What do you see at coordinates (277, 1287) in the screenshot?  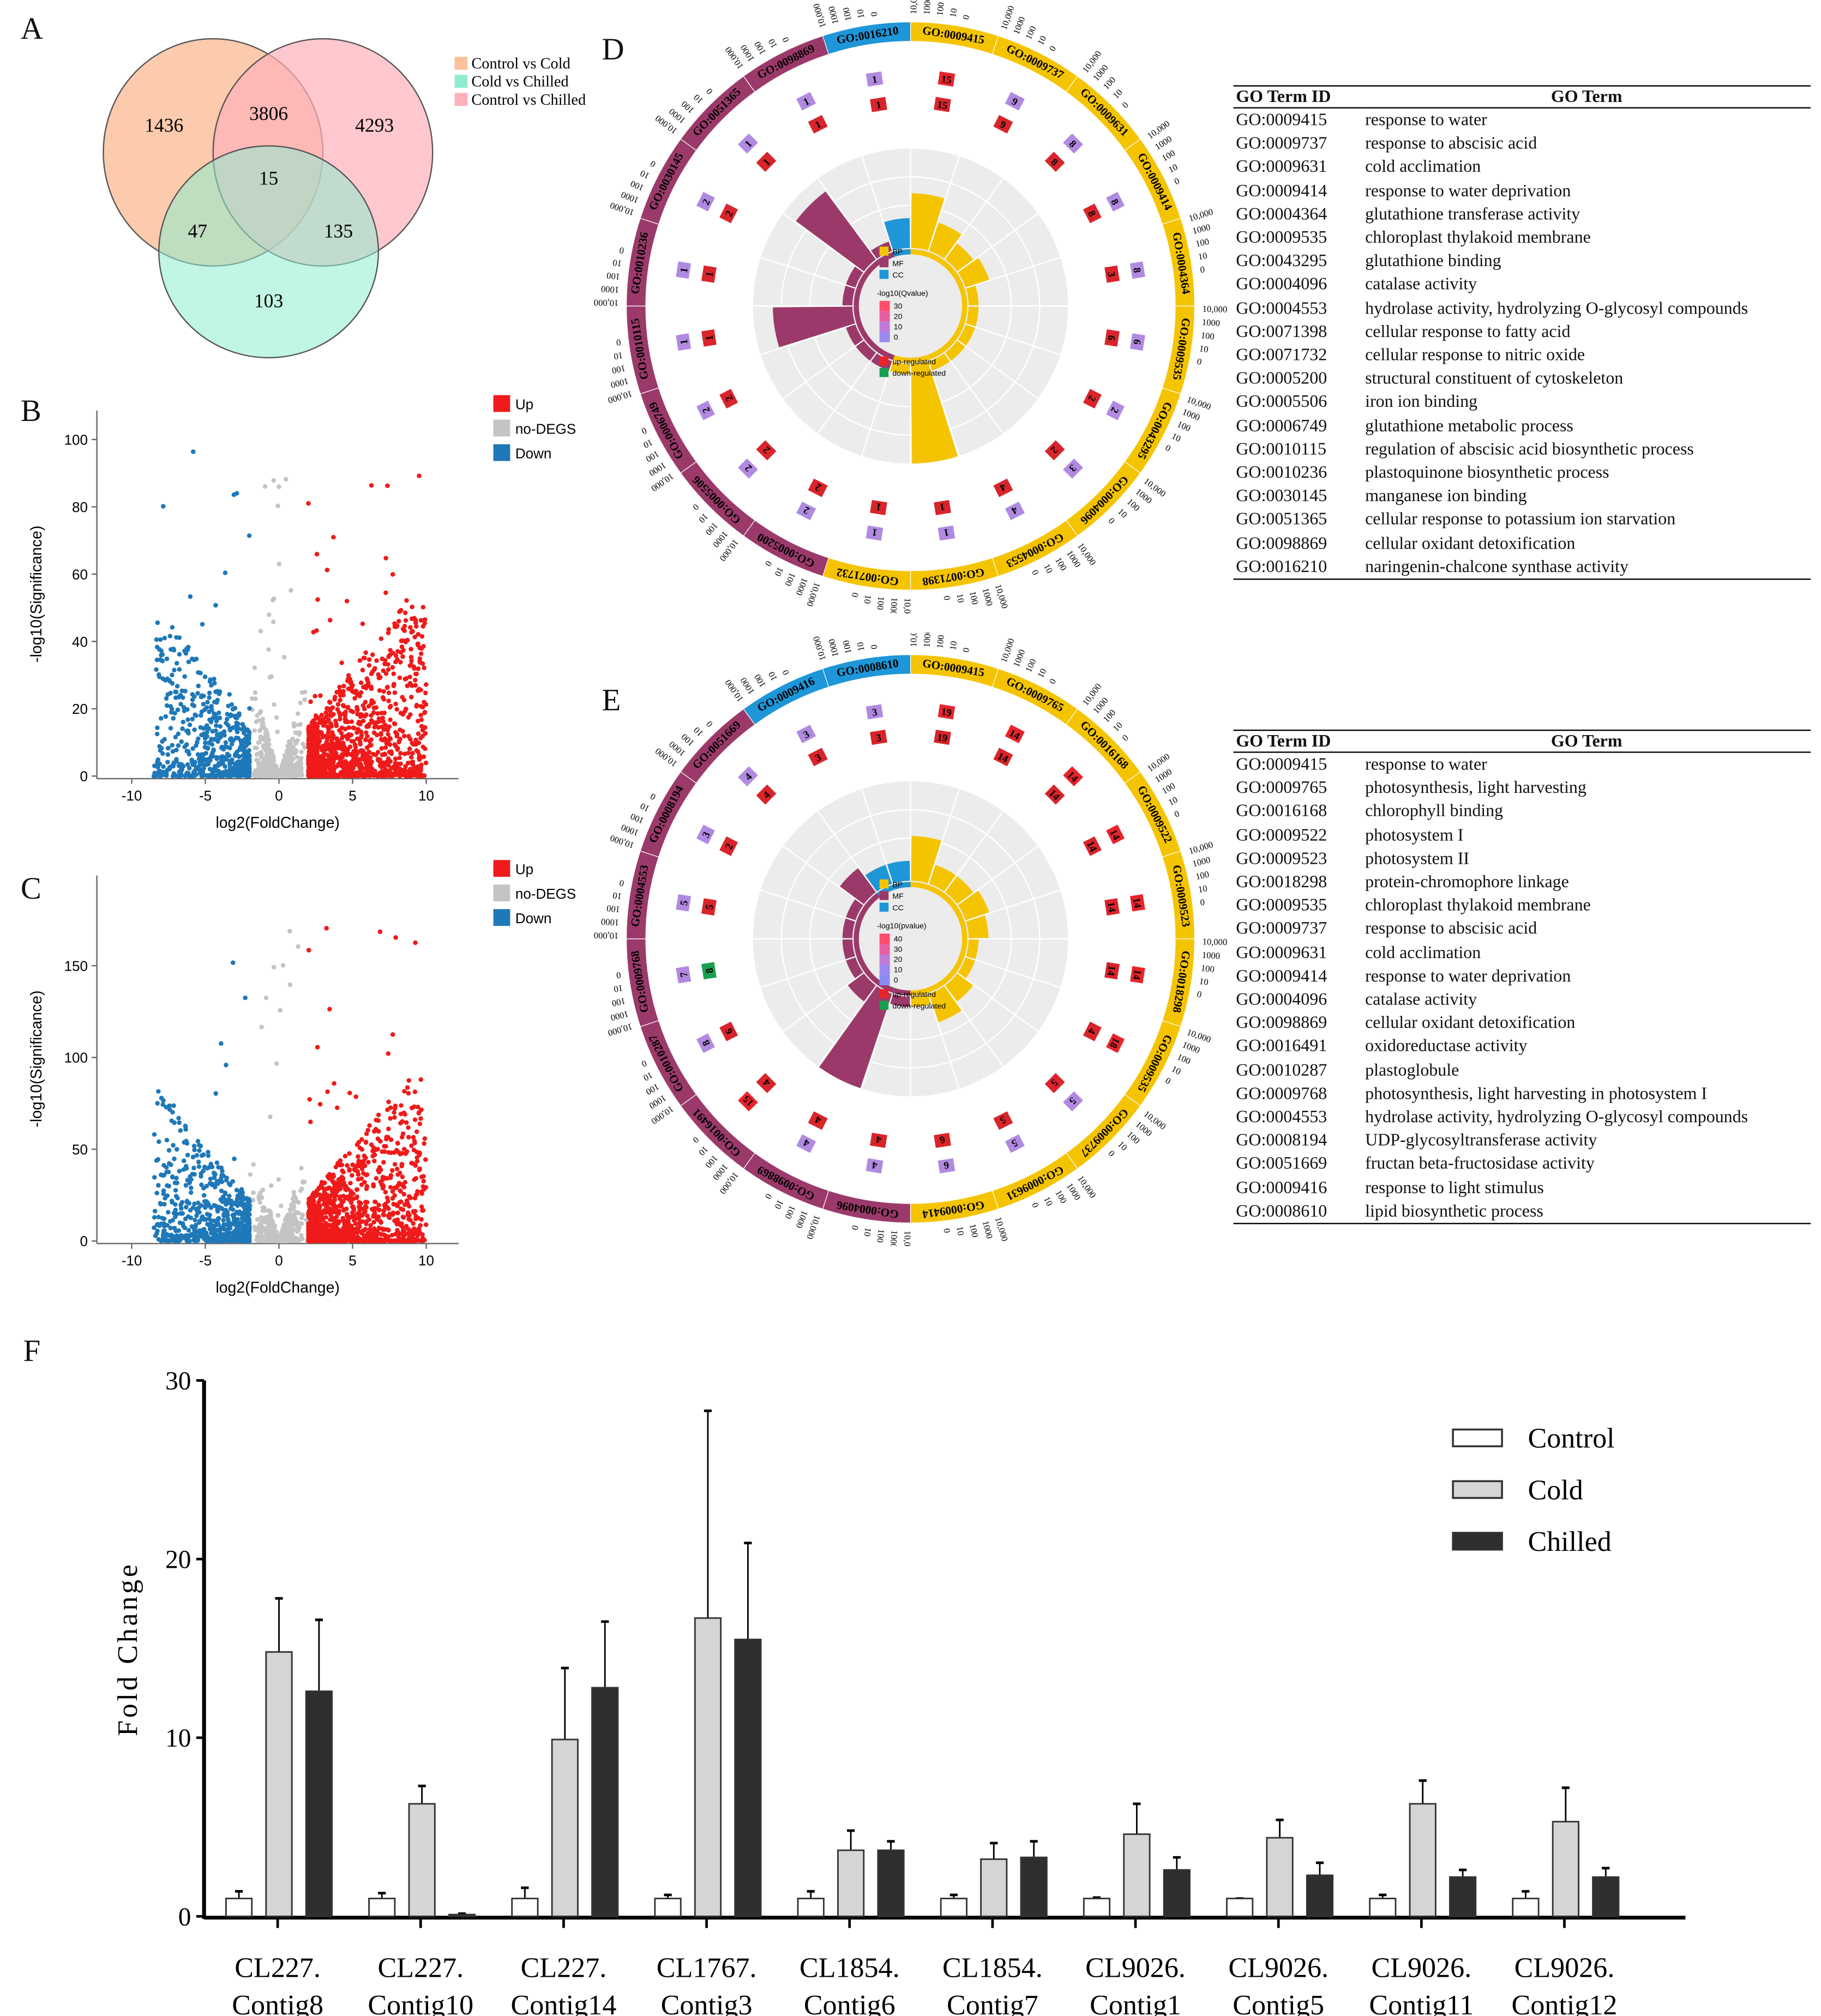 I see `x-axis-label: log2(FoldChange)` at bounding box center [277, 1287].